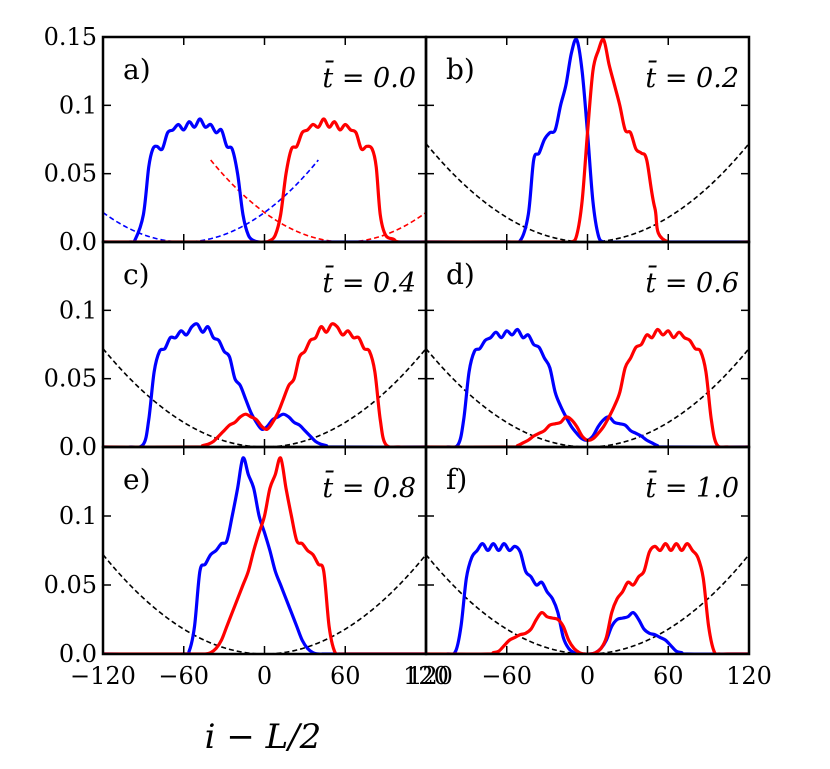 The width and height of the screenshot is (830, 769). I want to click on x-axis-label: i − L/2, so click(263, 737).